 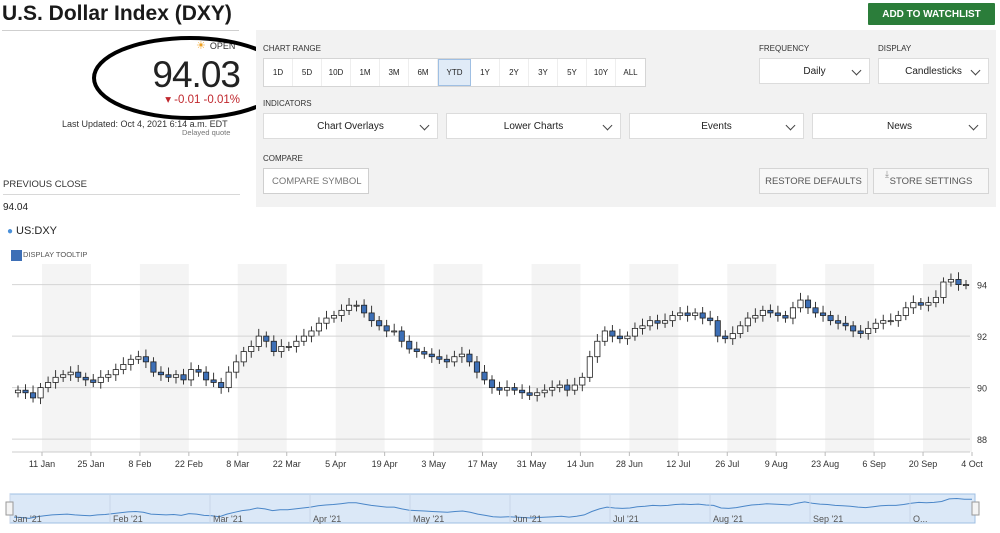 What do you see at coordinates (485, 72) in the screenshot?
I see `range-button-1y: 1Y` at bounding box center [485, 72].